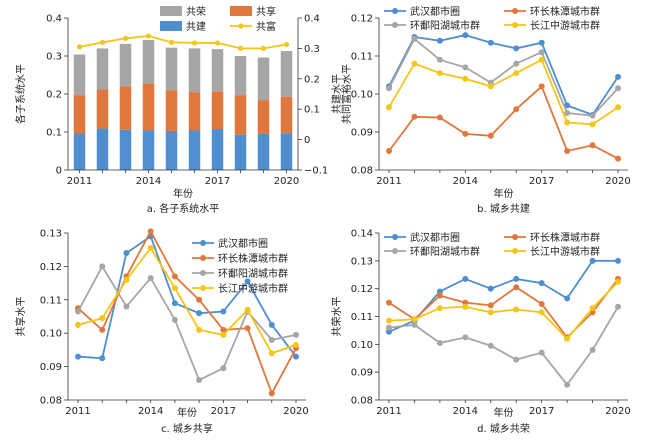  Describe the element at coordinates (465, 411) in the screenshot. I see `x-tick-label: 2014` at that location.